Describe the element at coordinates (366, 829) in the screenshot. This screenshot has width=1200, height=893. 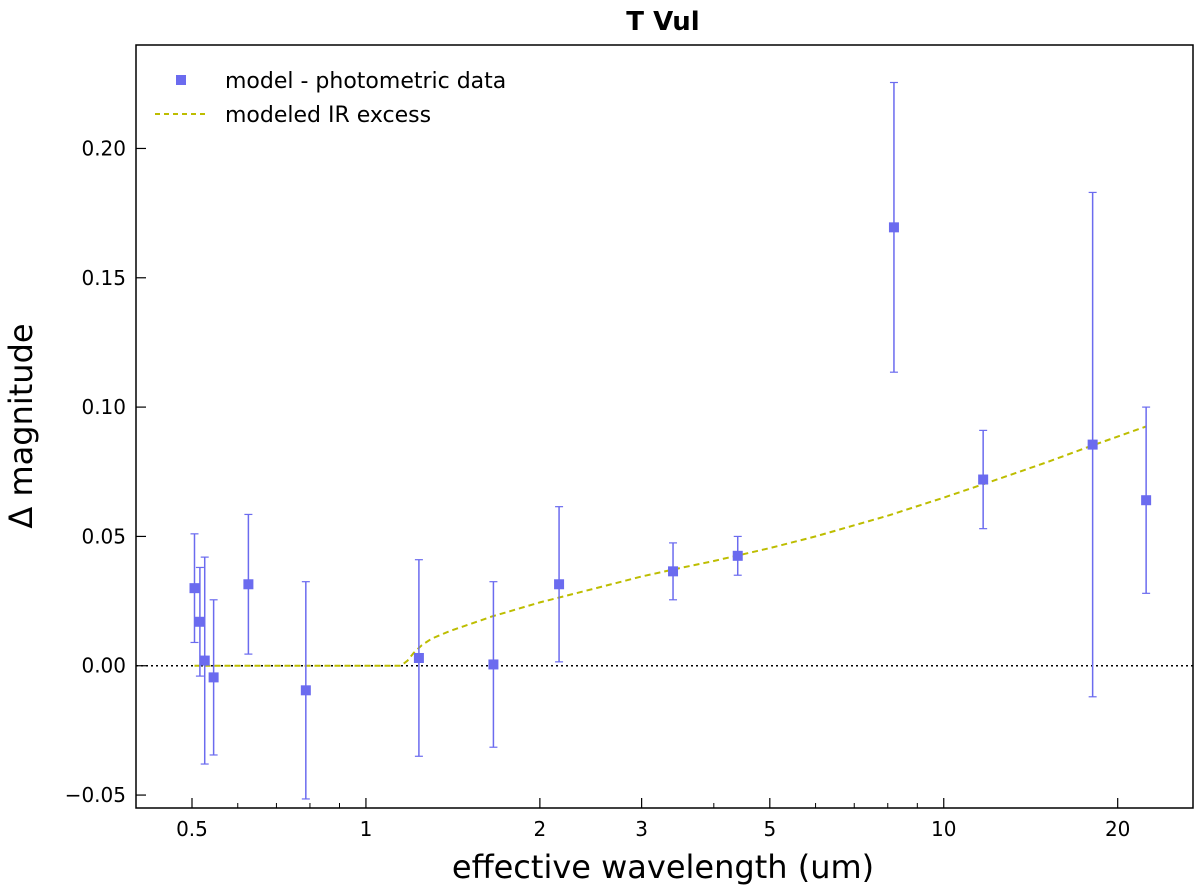
I see `x-tick-label: 1` at that location.